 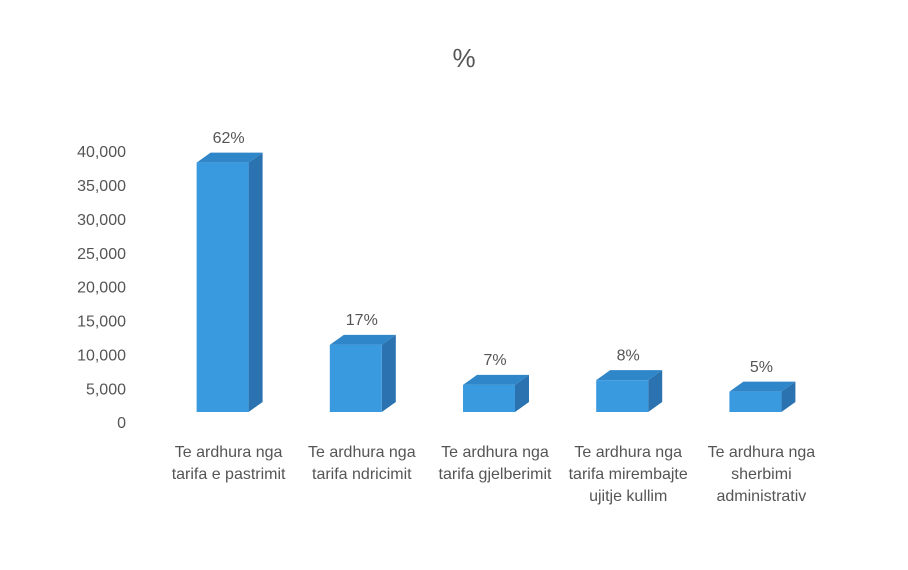 I want to click on y-tick-label: 40,000, so click(x=101, y=152).